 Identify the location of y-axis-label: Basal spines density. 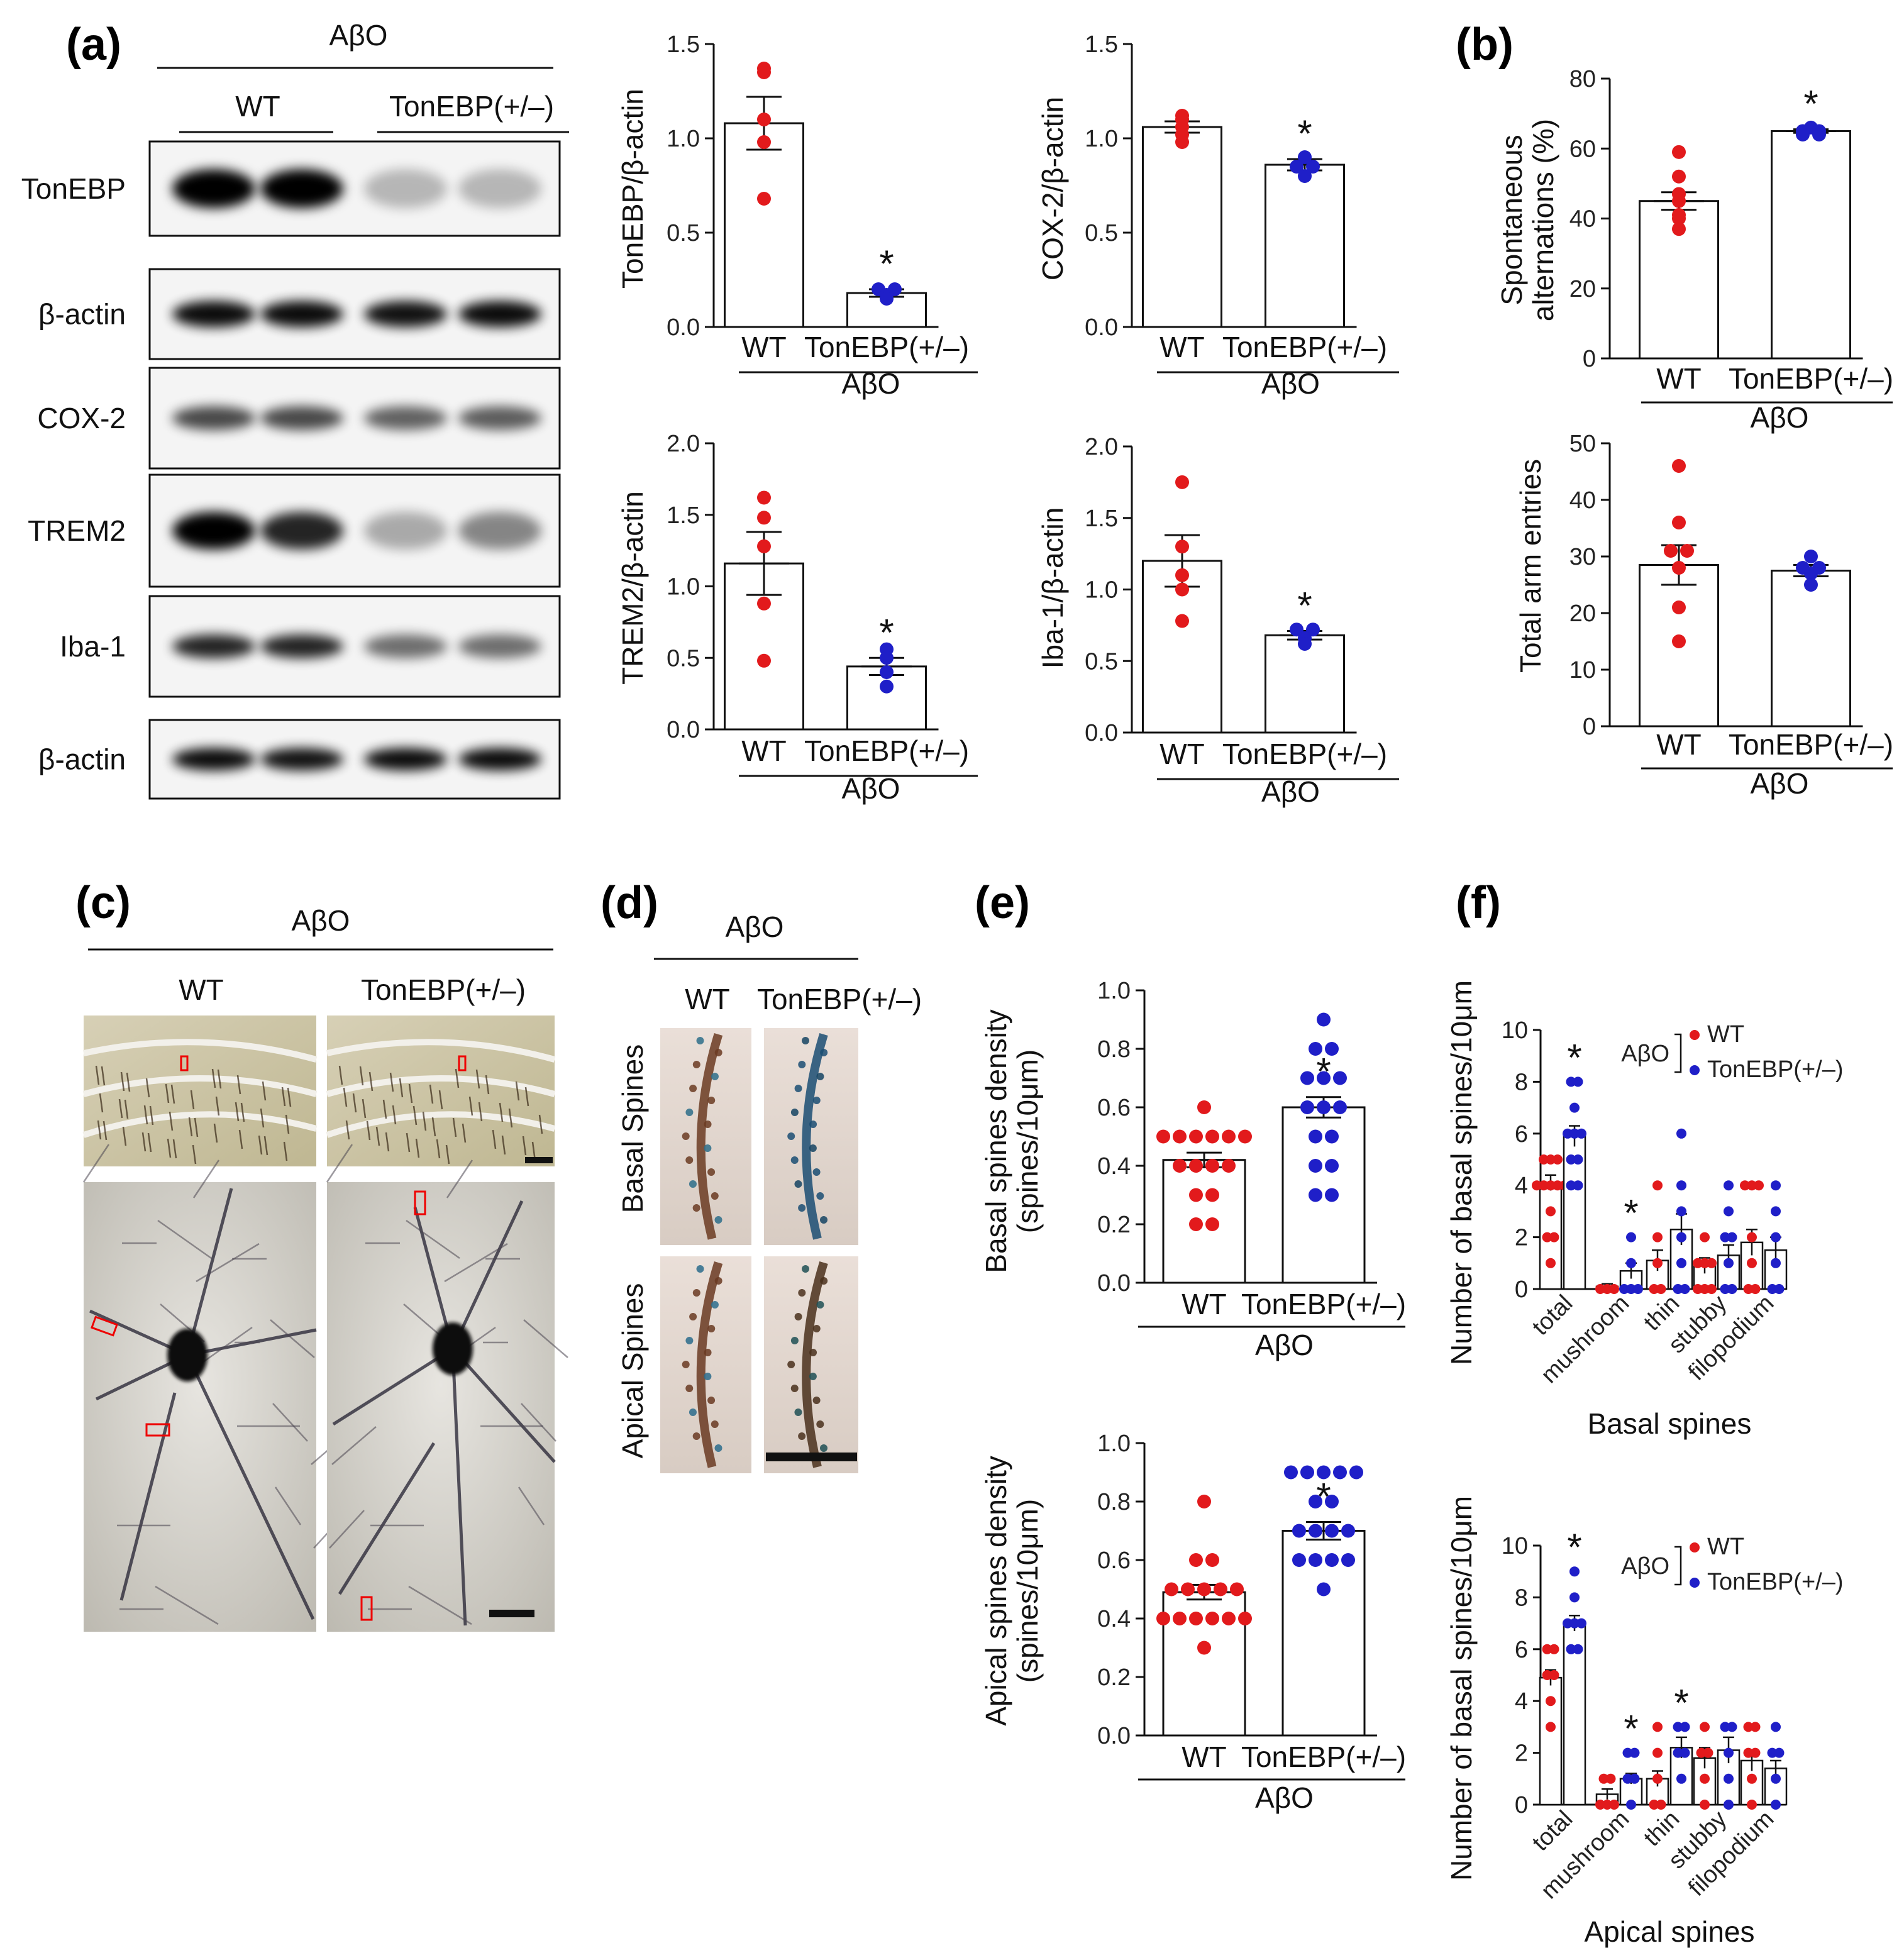
(996, 1141).